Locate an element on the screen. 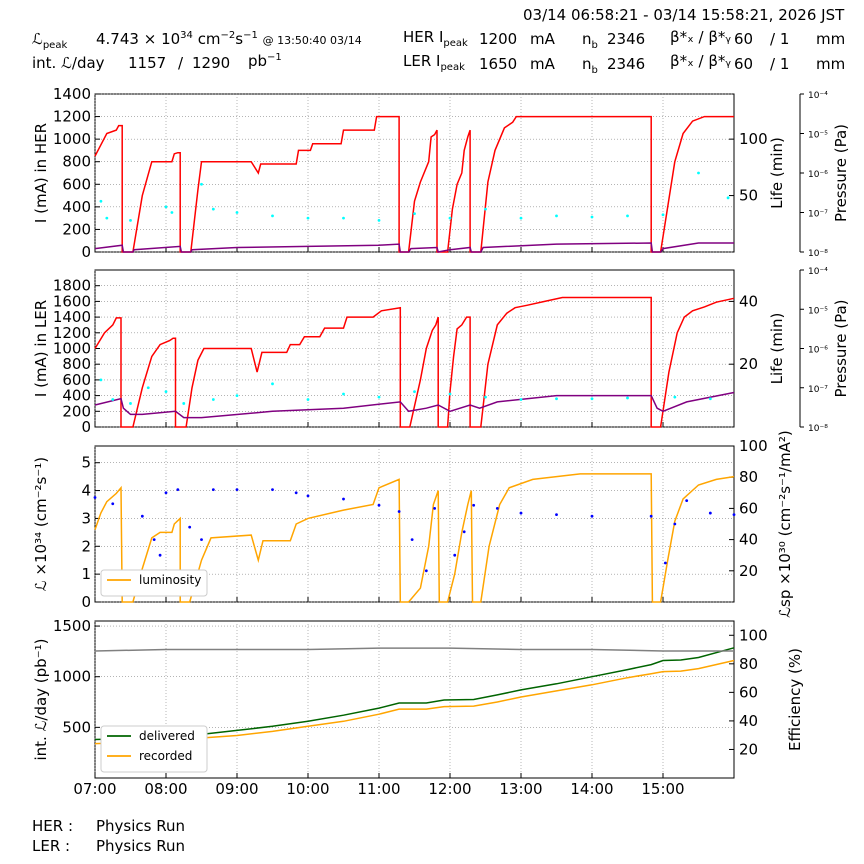 The height and width of the screenshot is (864, 864). her-beta-x: 60 is located at coordinates (744, 39).